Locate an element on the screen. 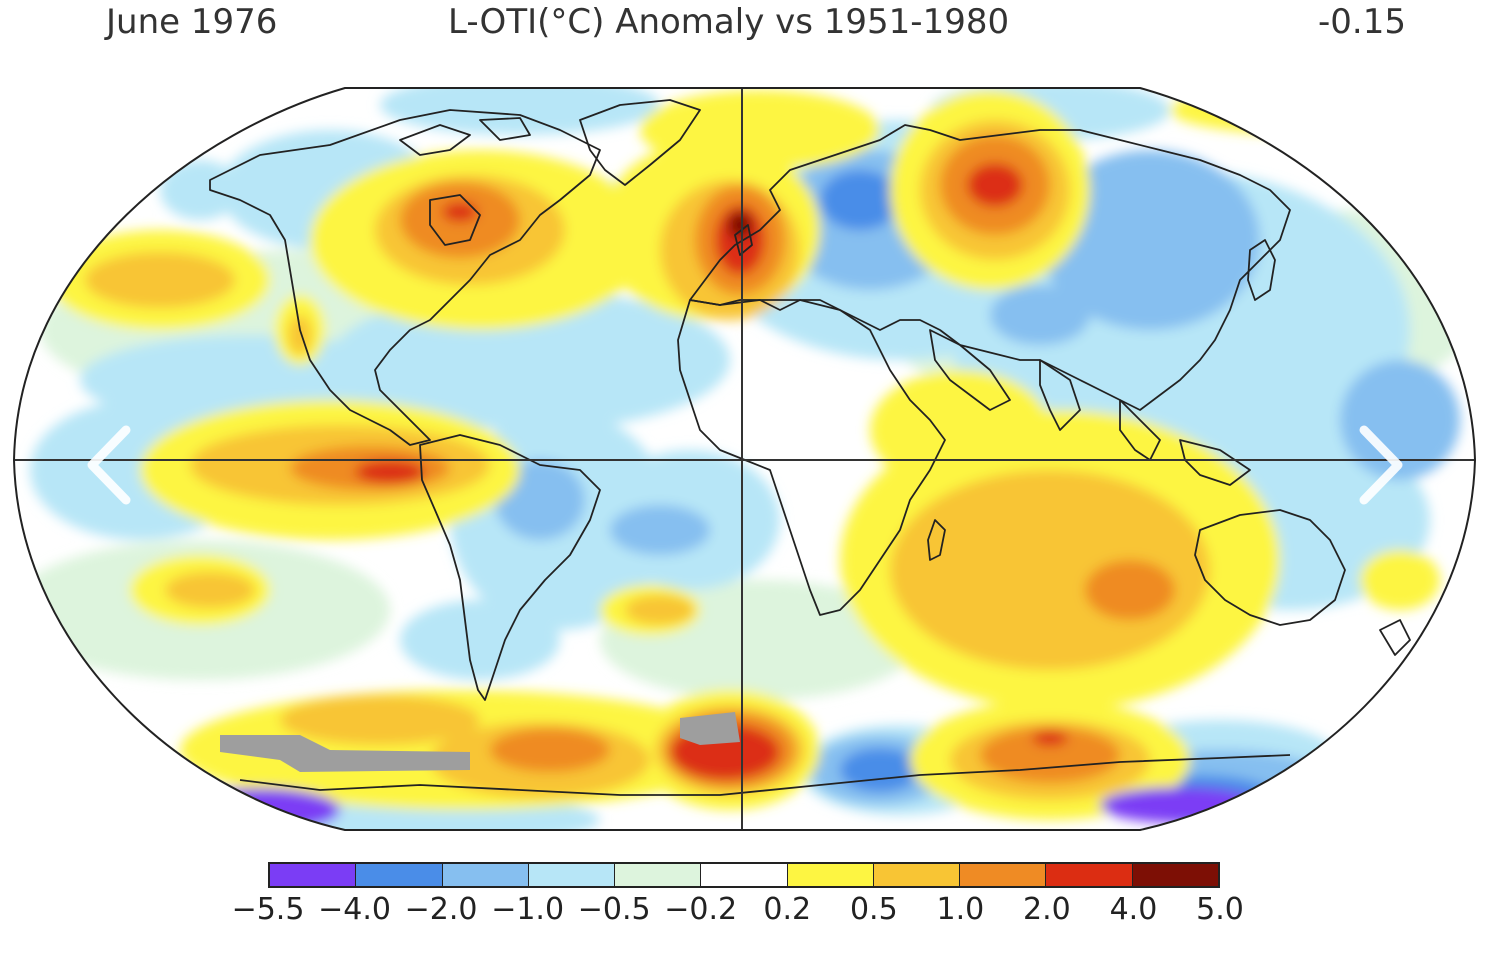 The height and width of the screenshot is (974, 1493). chevron-right-icon is located at coordinates (1381, 465).